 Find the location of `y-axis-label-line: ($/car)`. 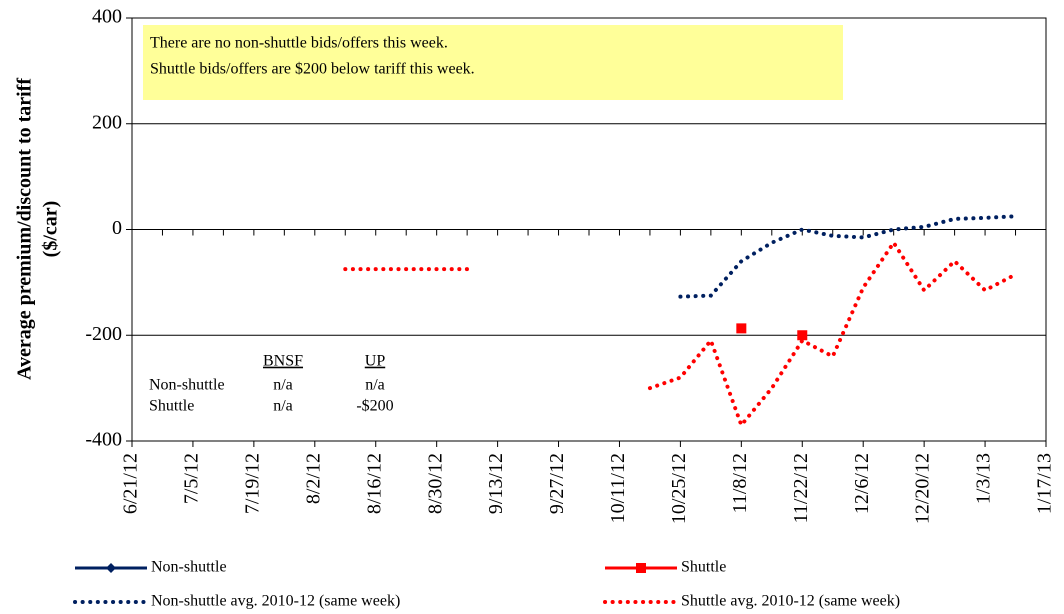

y-axis-label-line: ($/car) is located at coordinates (51, 229).